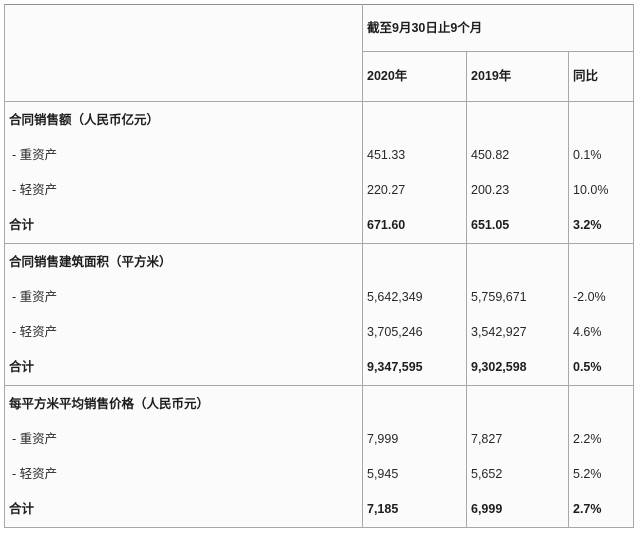 The height and width of the screenshot is (539, 640). What do you see at coordinates (498, 28) in the screenshot?
I see `period-header-cell: 截至9月30日止9个月` at bounding box center [498, 28].